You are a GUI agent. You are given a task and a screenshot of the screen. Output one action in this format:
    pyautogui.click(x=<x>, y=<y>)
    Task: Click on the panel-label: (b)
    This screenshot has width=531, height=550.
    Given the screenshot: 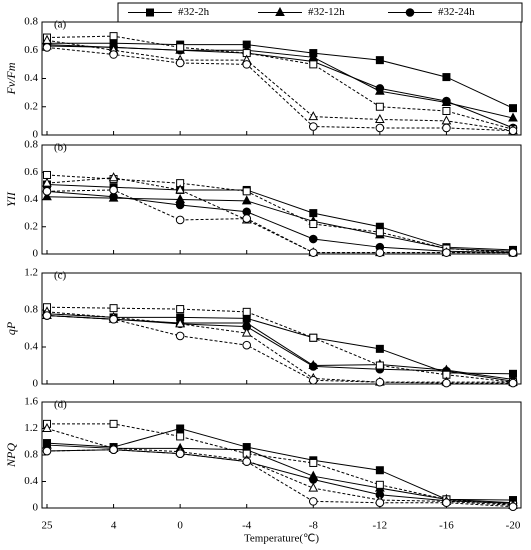 What is the action you would take?
    pyautogui.click(x=60, y=148)
    